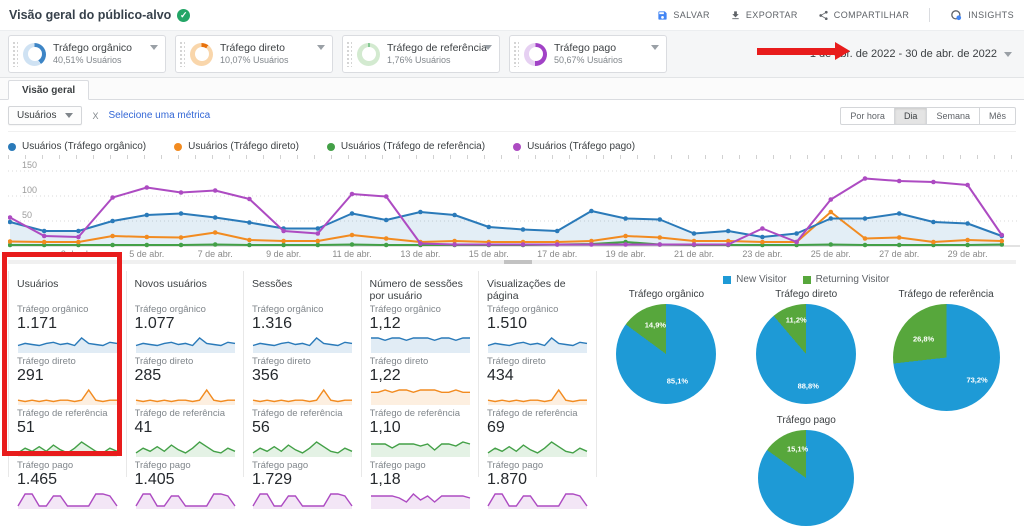 The height and width of the screenshot is (526, 1024). What do you see at coordinates (956, 14) in the screenshot?
I see `insights-icon` at bounding box center [956, 14].